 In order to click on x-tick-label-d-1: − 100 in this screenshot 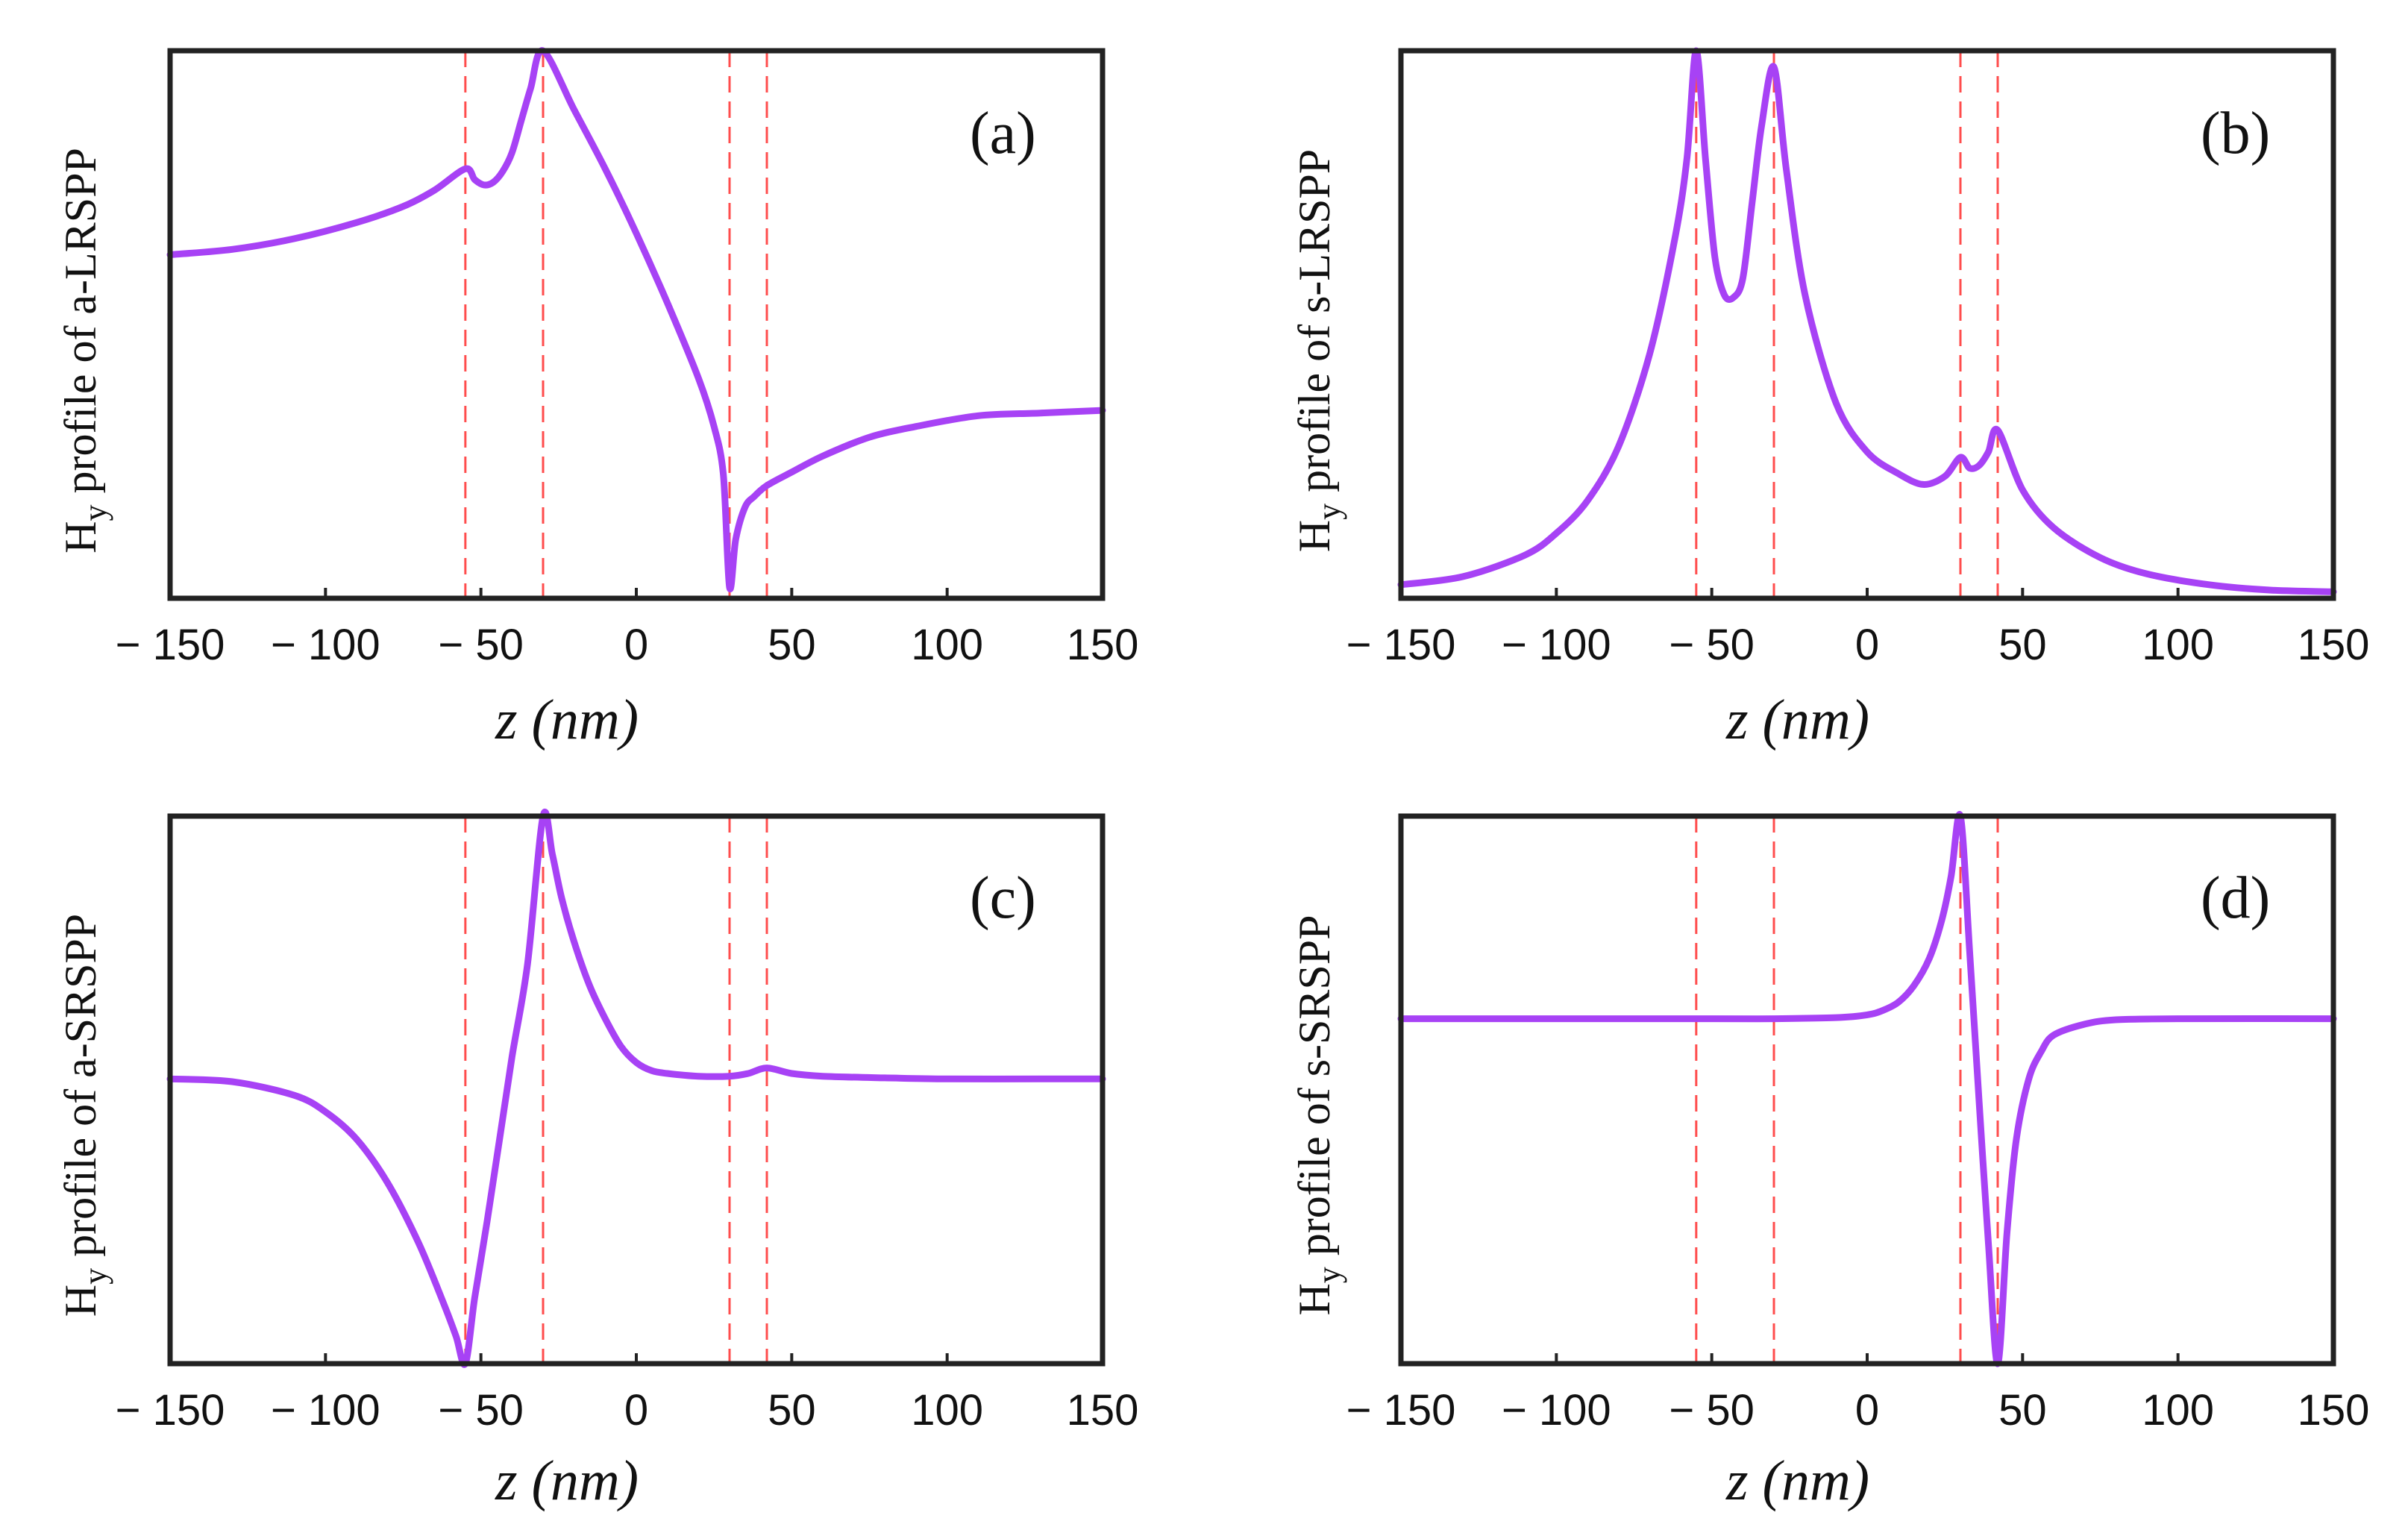, I will do `click(1556, 1411)`.